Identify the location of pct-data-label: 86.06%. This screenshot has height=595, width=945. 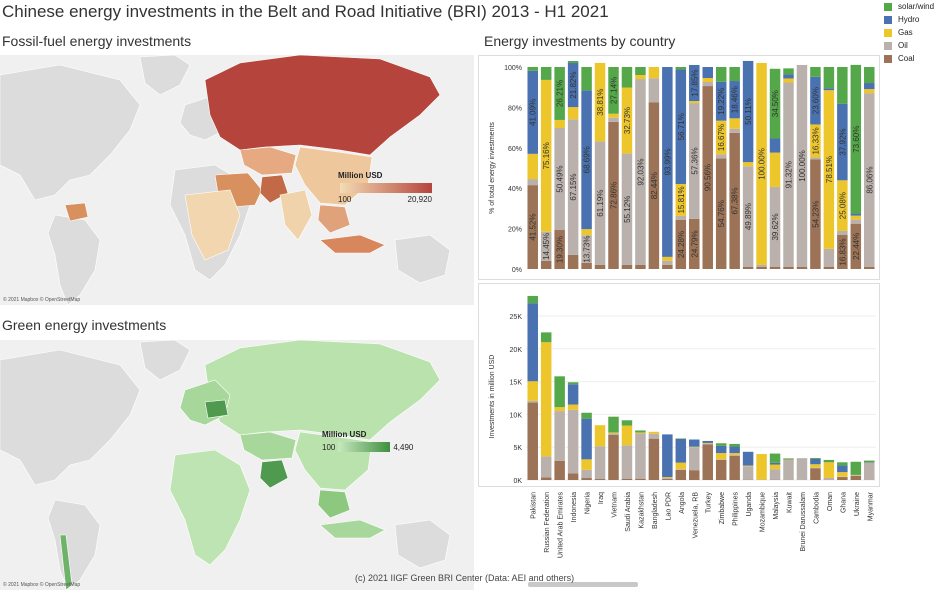
(869, 179).